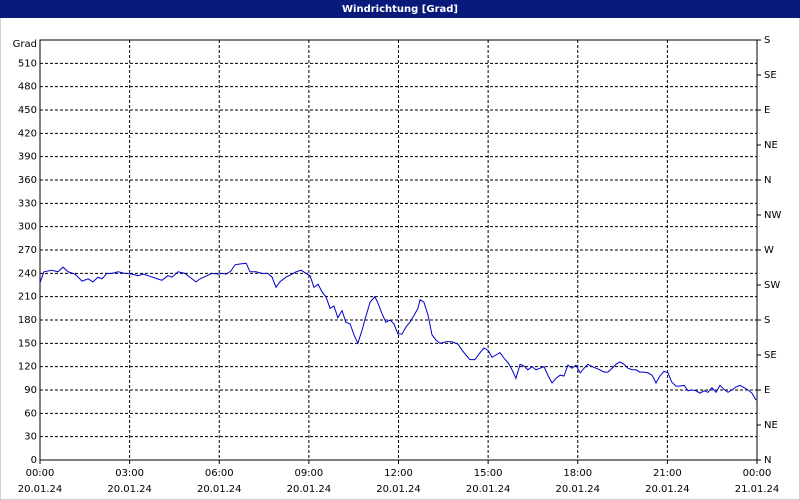 Image resolution: width=800 pixels, height=500 pixels. I want to click on y-tick-label: 180, so click(27, 320).